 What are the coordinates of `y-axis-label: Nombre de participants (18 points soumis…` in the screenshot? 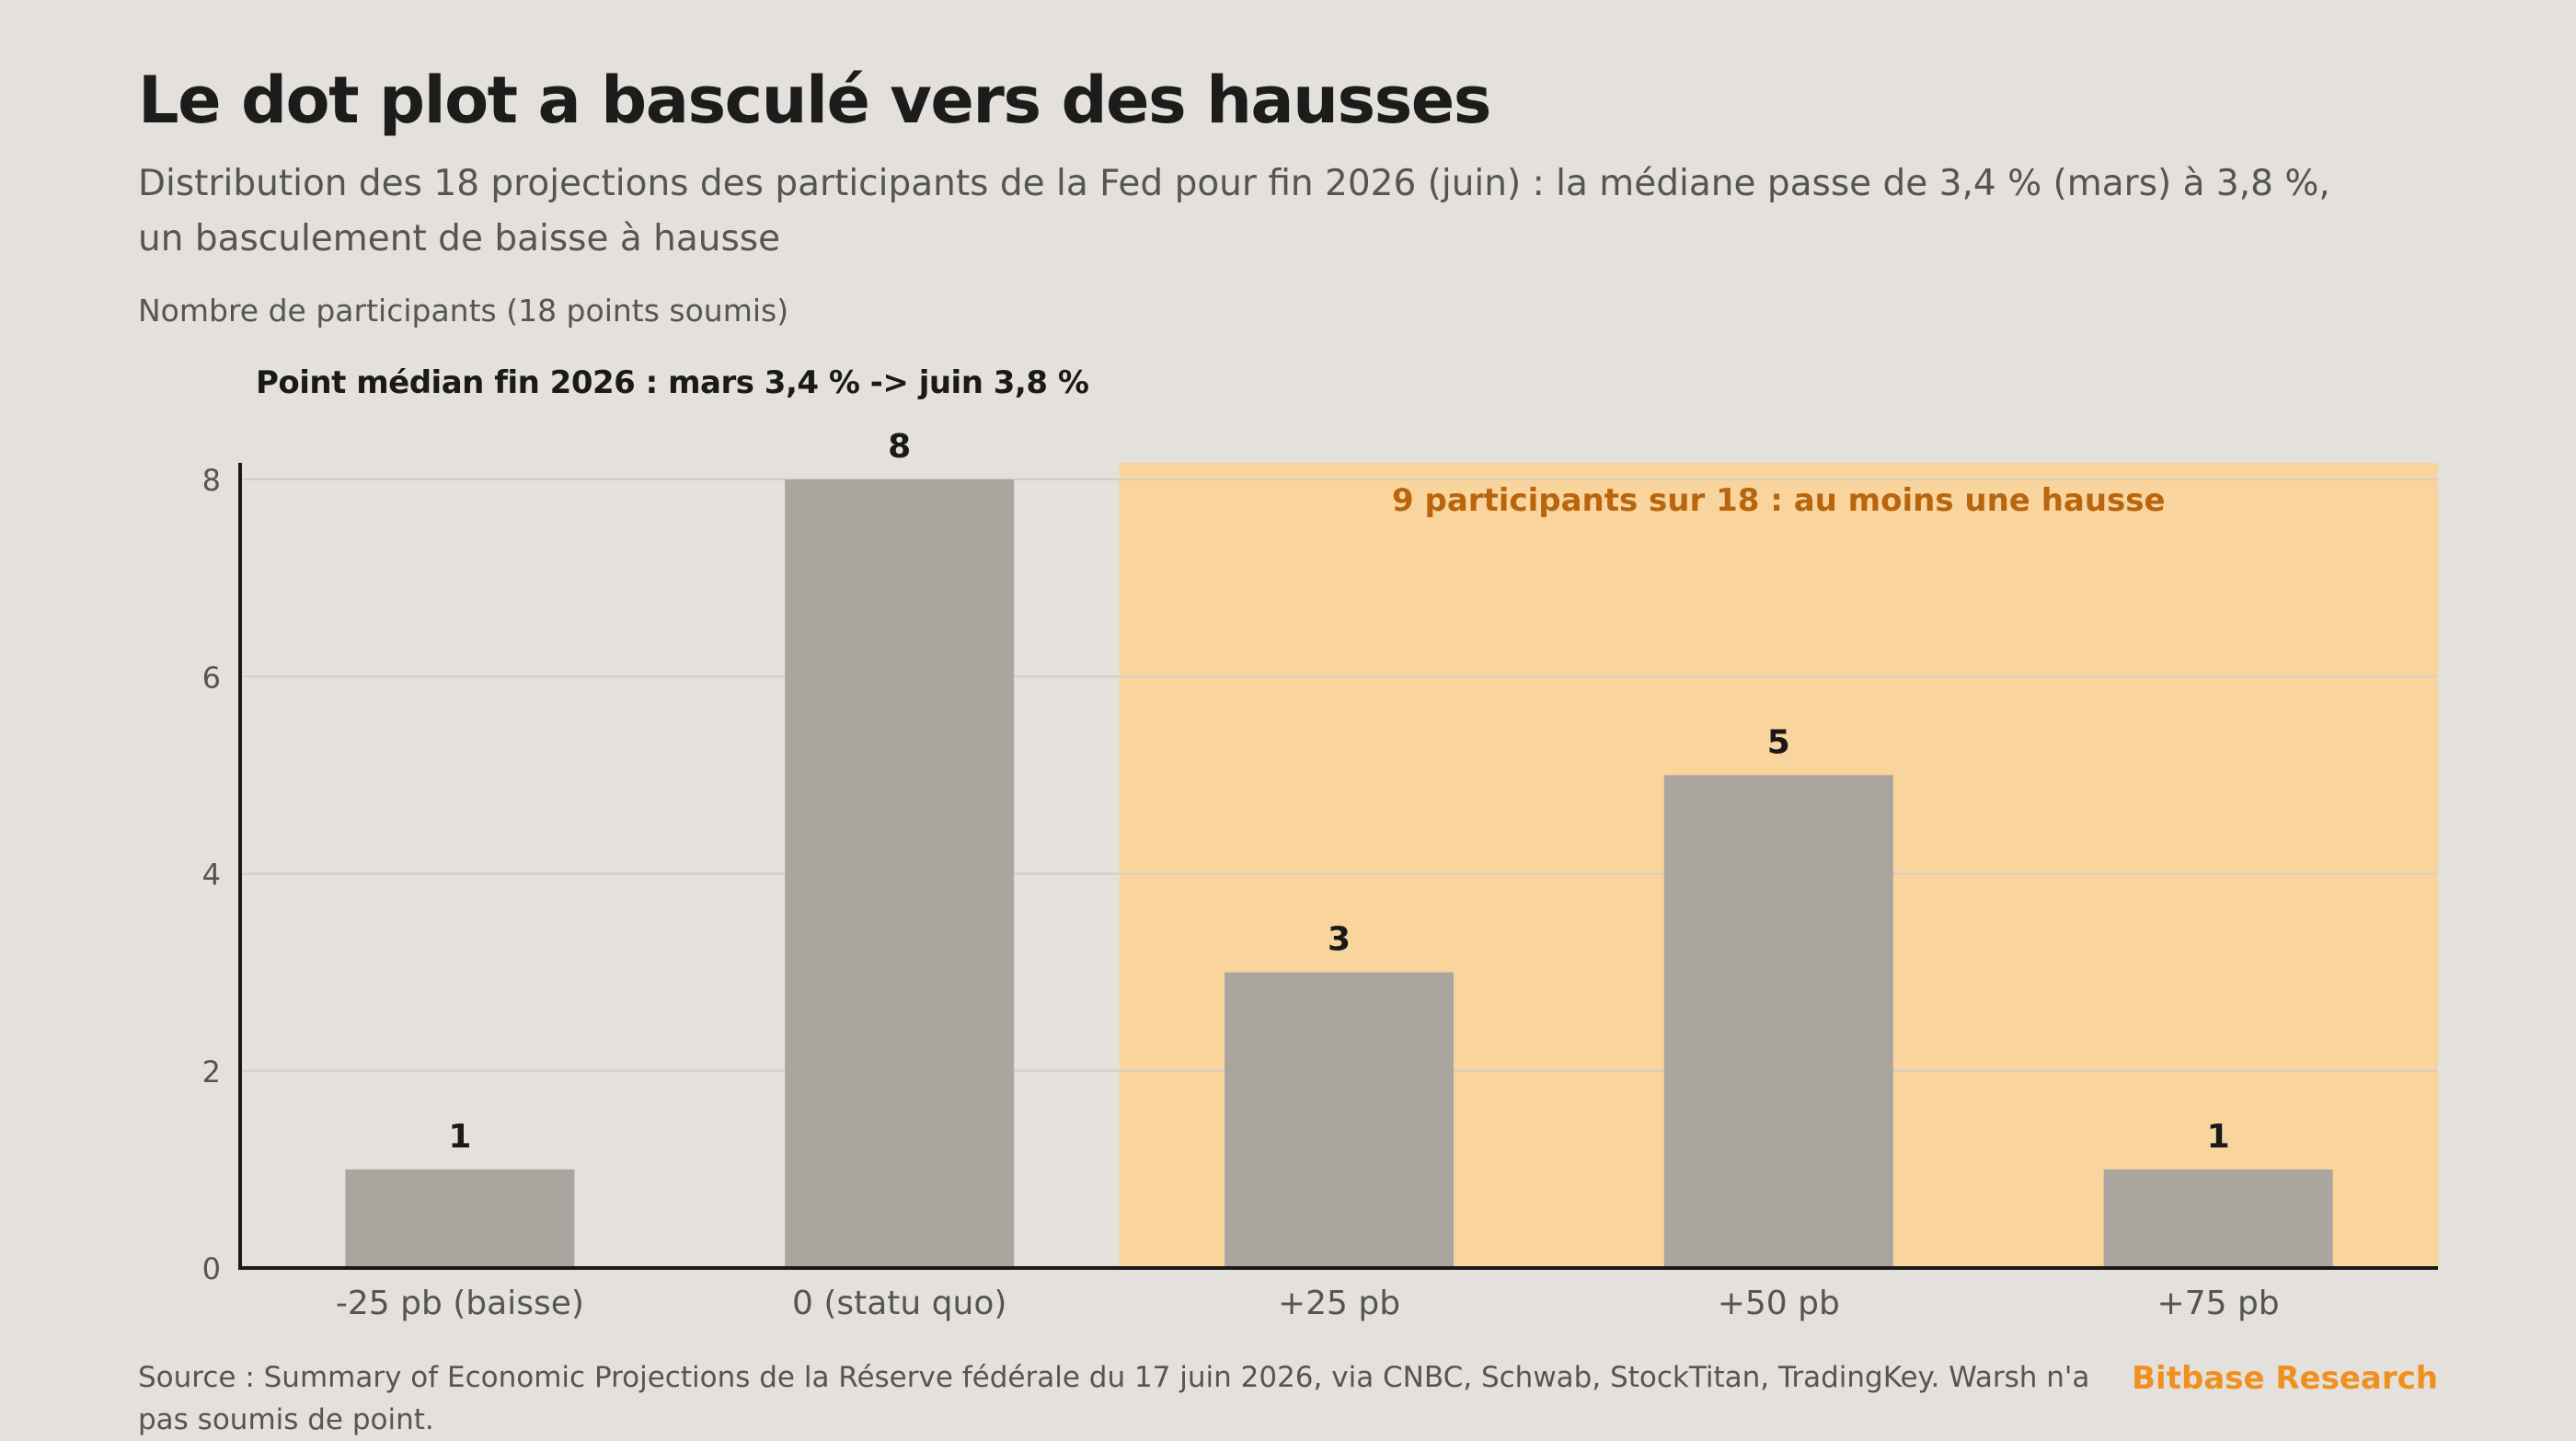 It's located at (463, 311).